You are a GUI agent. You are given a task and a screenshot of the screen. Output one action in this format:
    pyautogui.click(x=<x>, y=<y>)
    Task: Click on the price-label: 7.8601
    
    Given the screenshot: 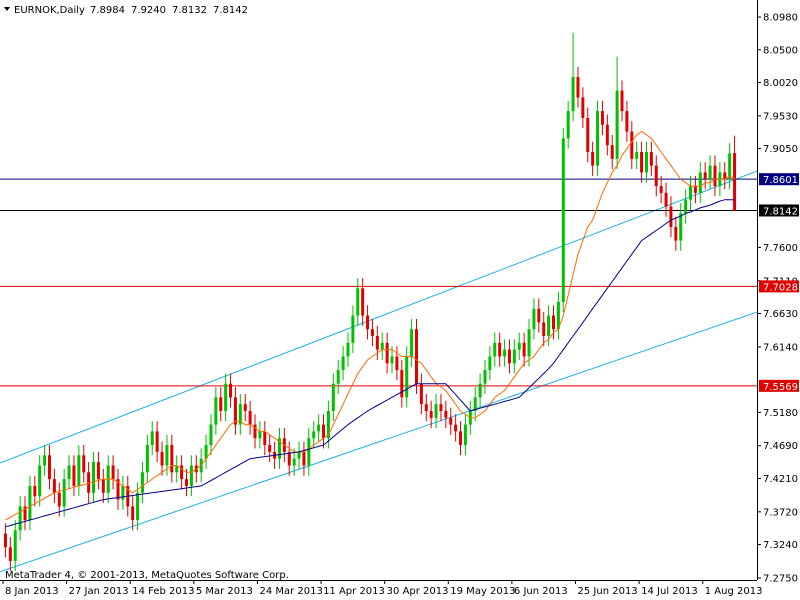 What is the action you would take?
    pyautogui.click(x=780, y=180)
    